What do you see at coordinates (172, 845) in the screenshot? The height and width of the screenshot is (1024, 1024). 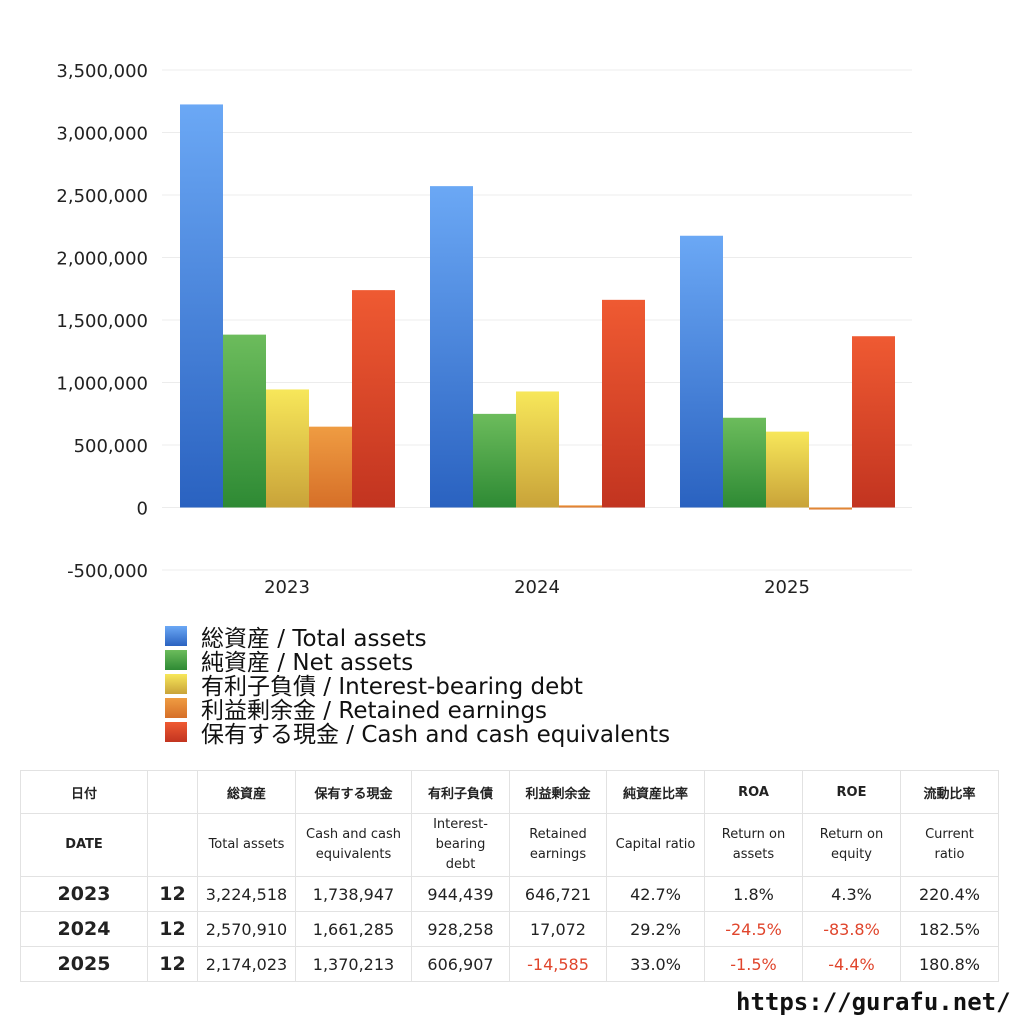 I see `header-month-en` at bounding box center [172, 845].